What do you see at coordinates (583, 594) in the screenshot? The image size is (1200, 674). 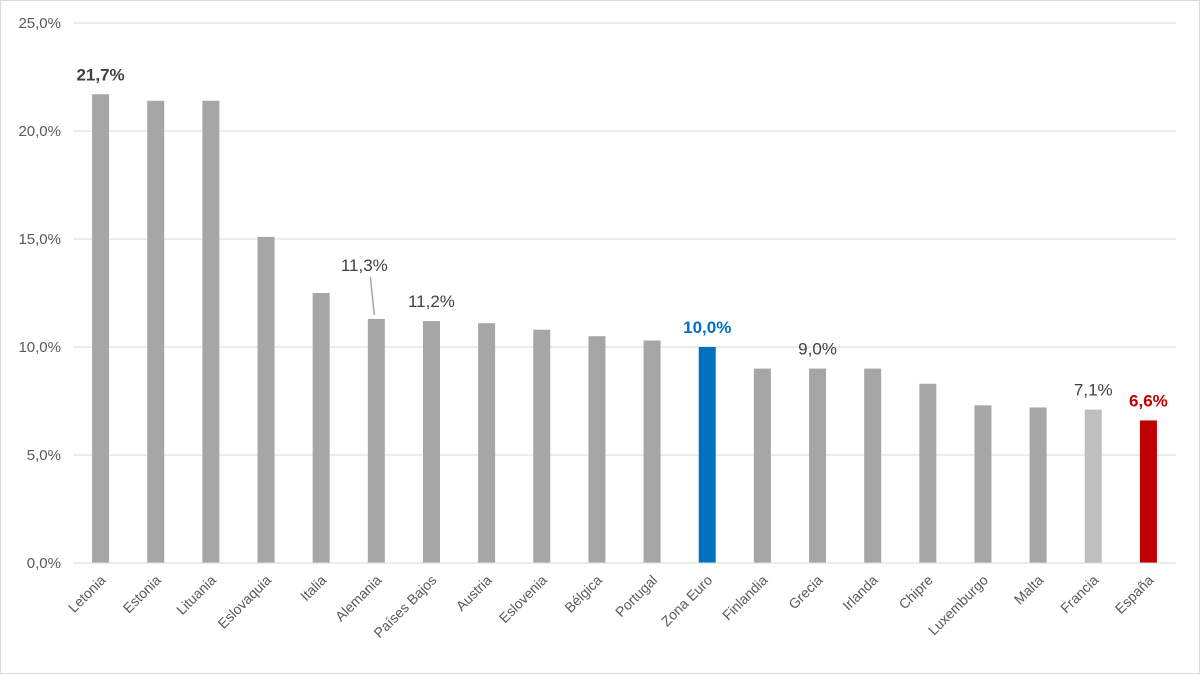 I see `x-category-label: Bélgica` at bounding box center [583, 594].